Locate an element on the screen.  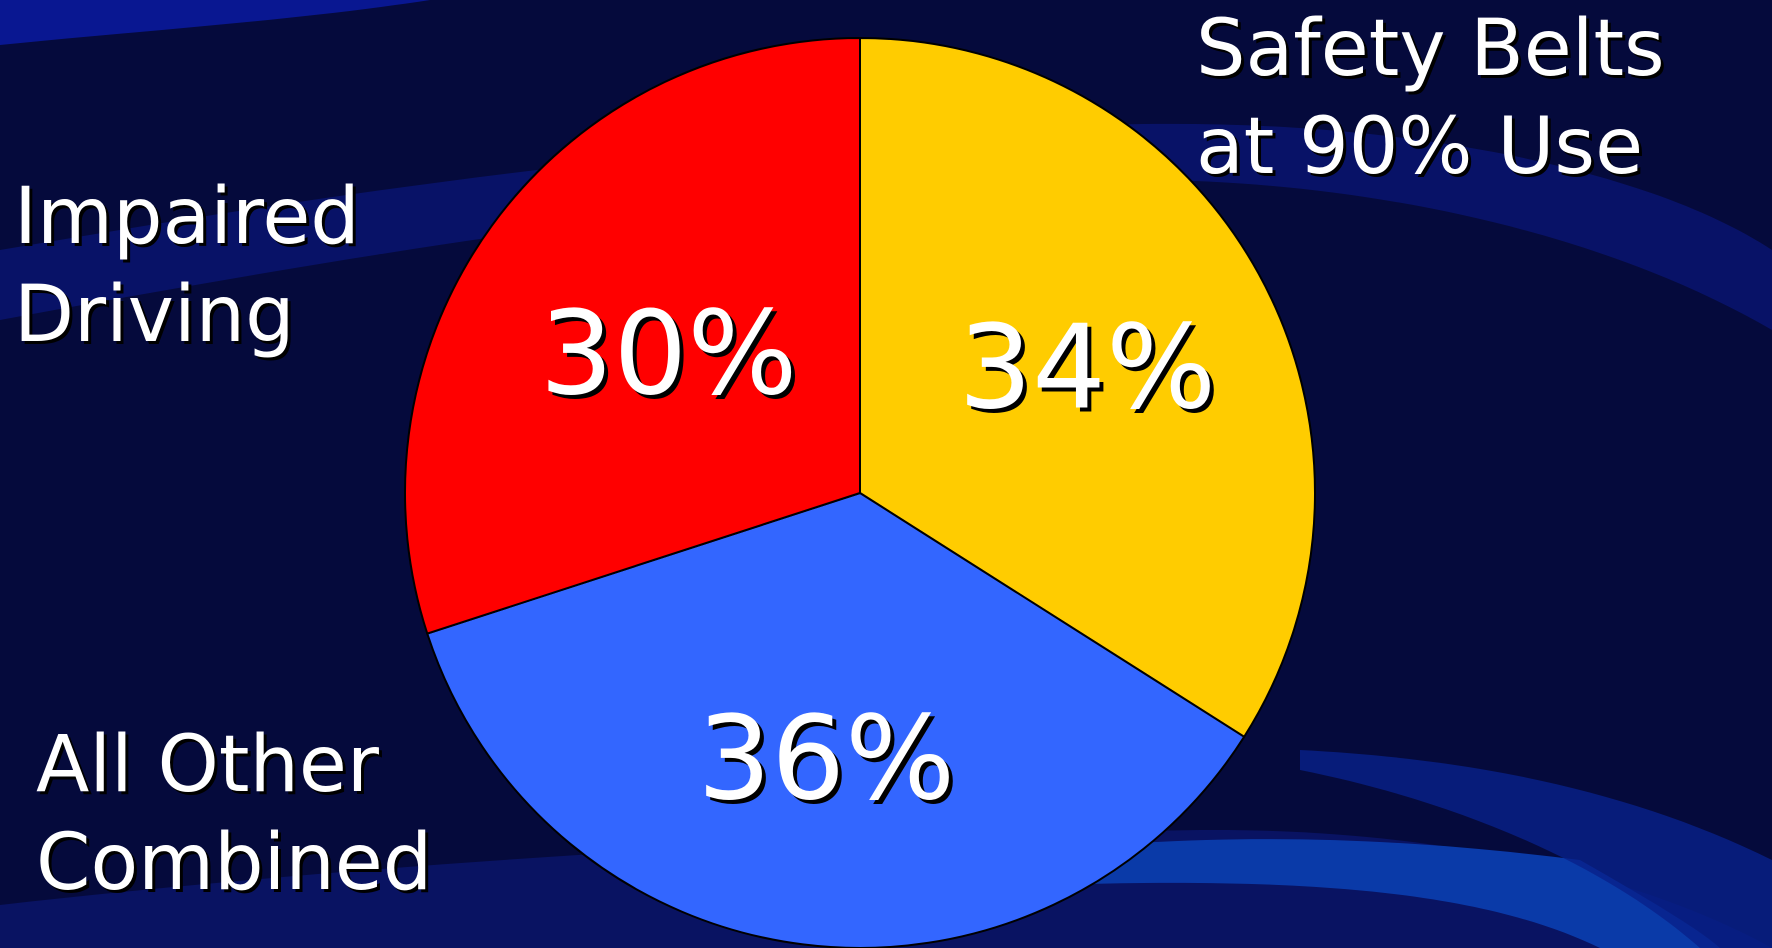
value-label-impaired-driving: 30% is located at coordinates (668, 354).